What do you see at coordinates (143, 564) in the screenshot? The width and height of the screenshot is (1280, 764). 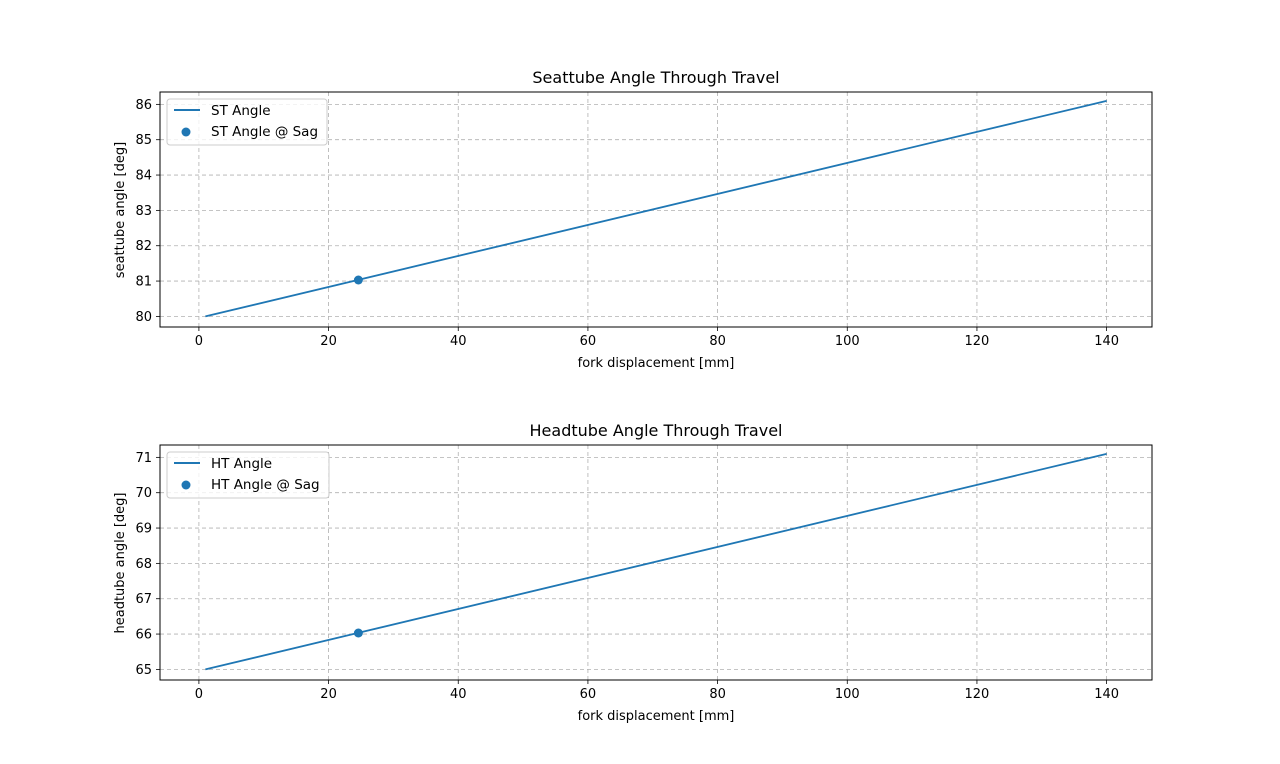 I see `y-tick-label: 68` at bounding box center [143, 564].